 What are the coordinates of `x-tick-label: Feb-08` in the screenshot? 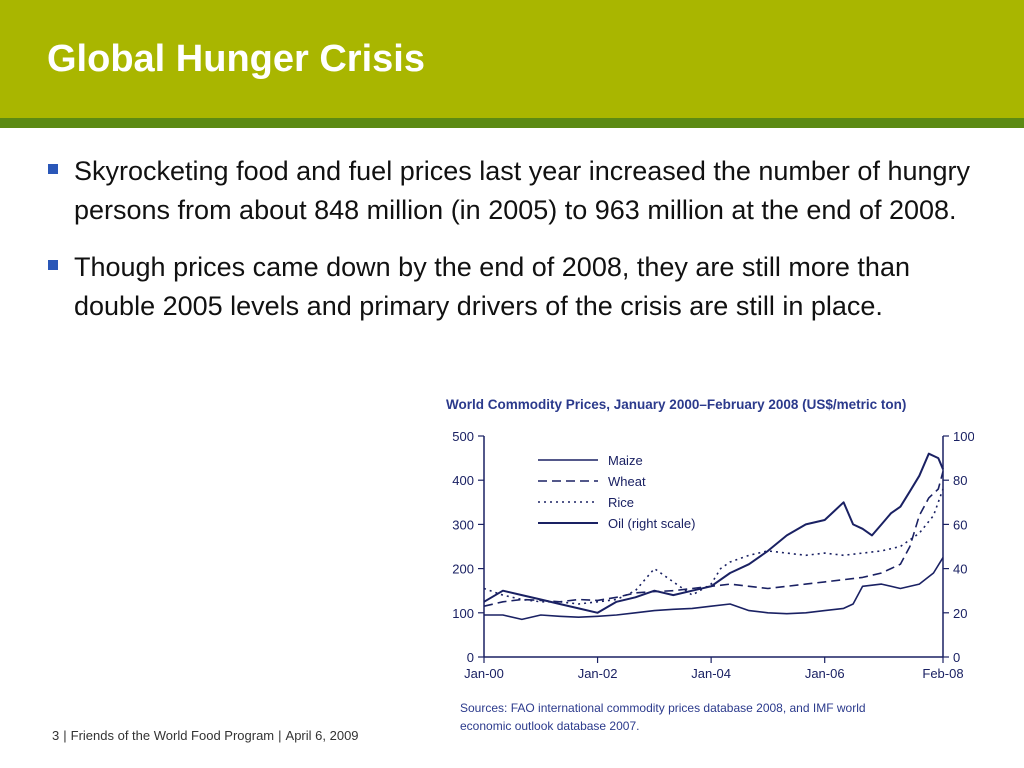 It's located at (942, 673).